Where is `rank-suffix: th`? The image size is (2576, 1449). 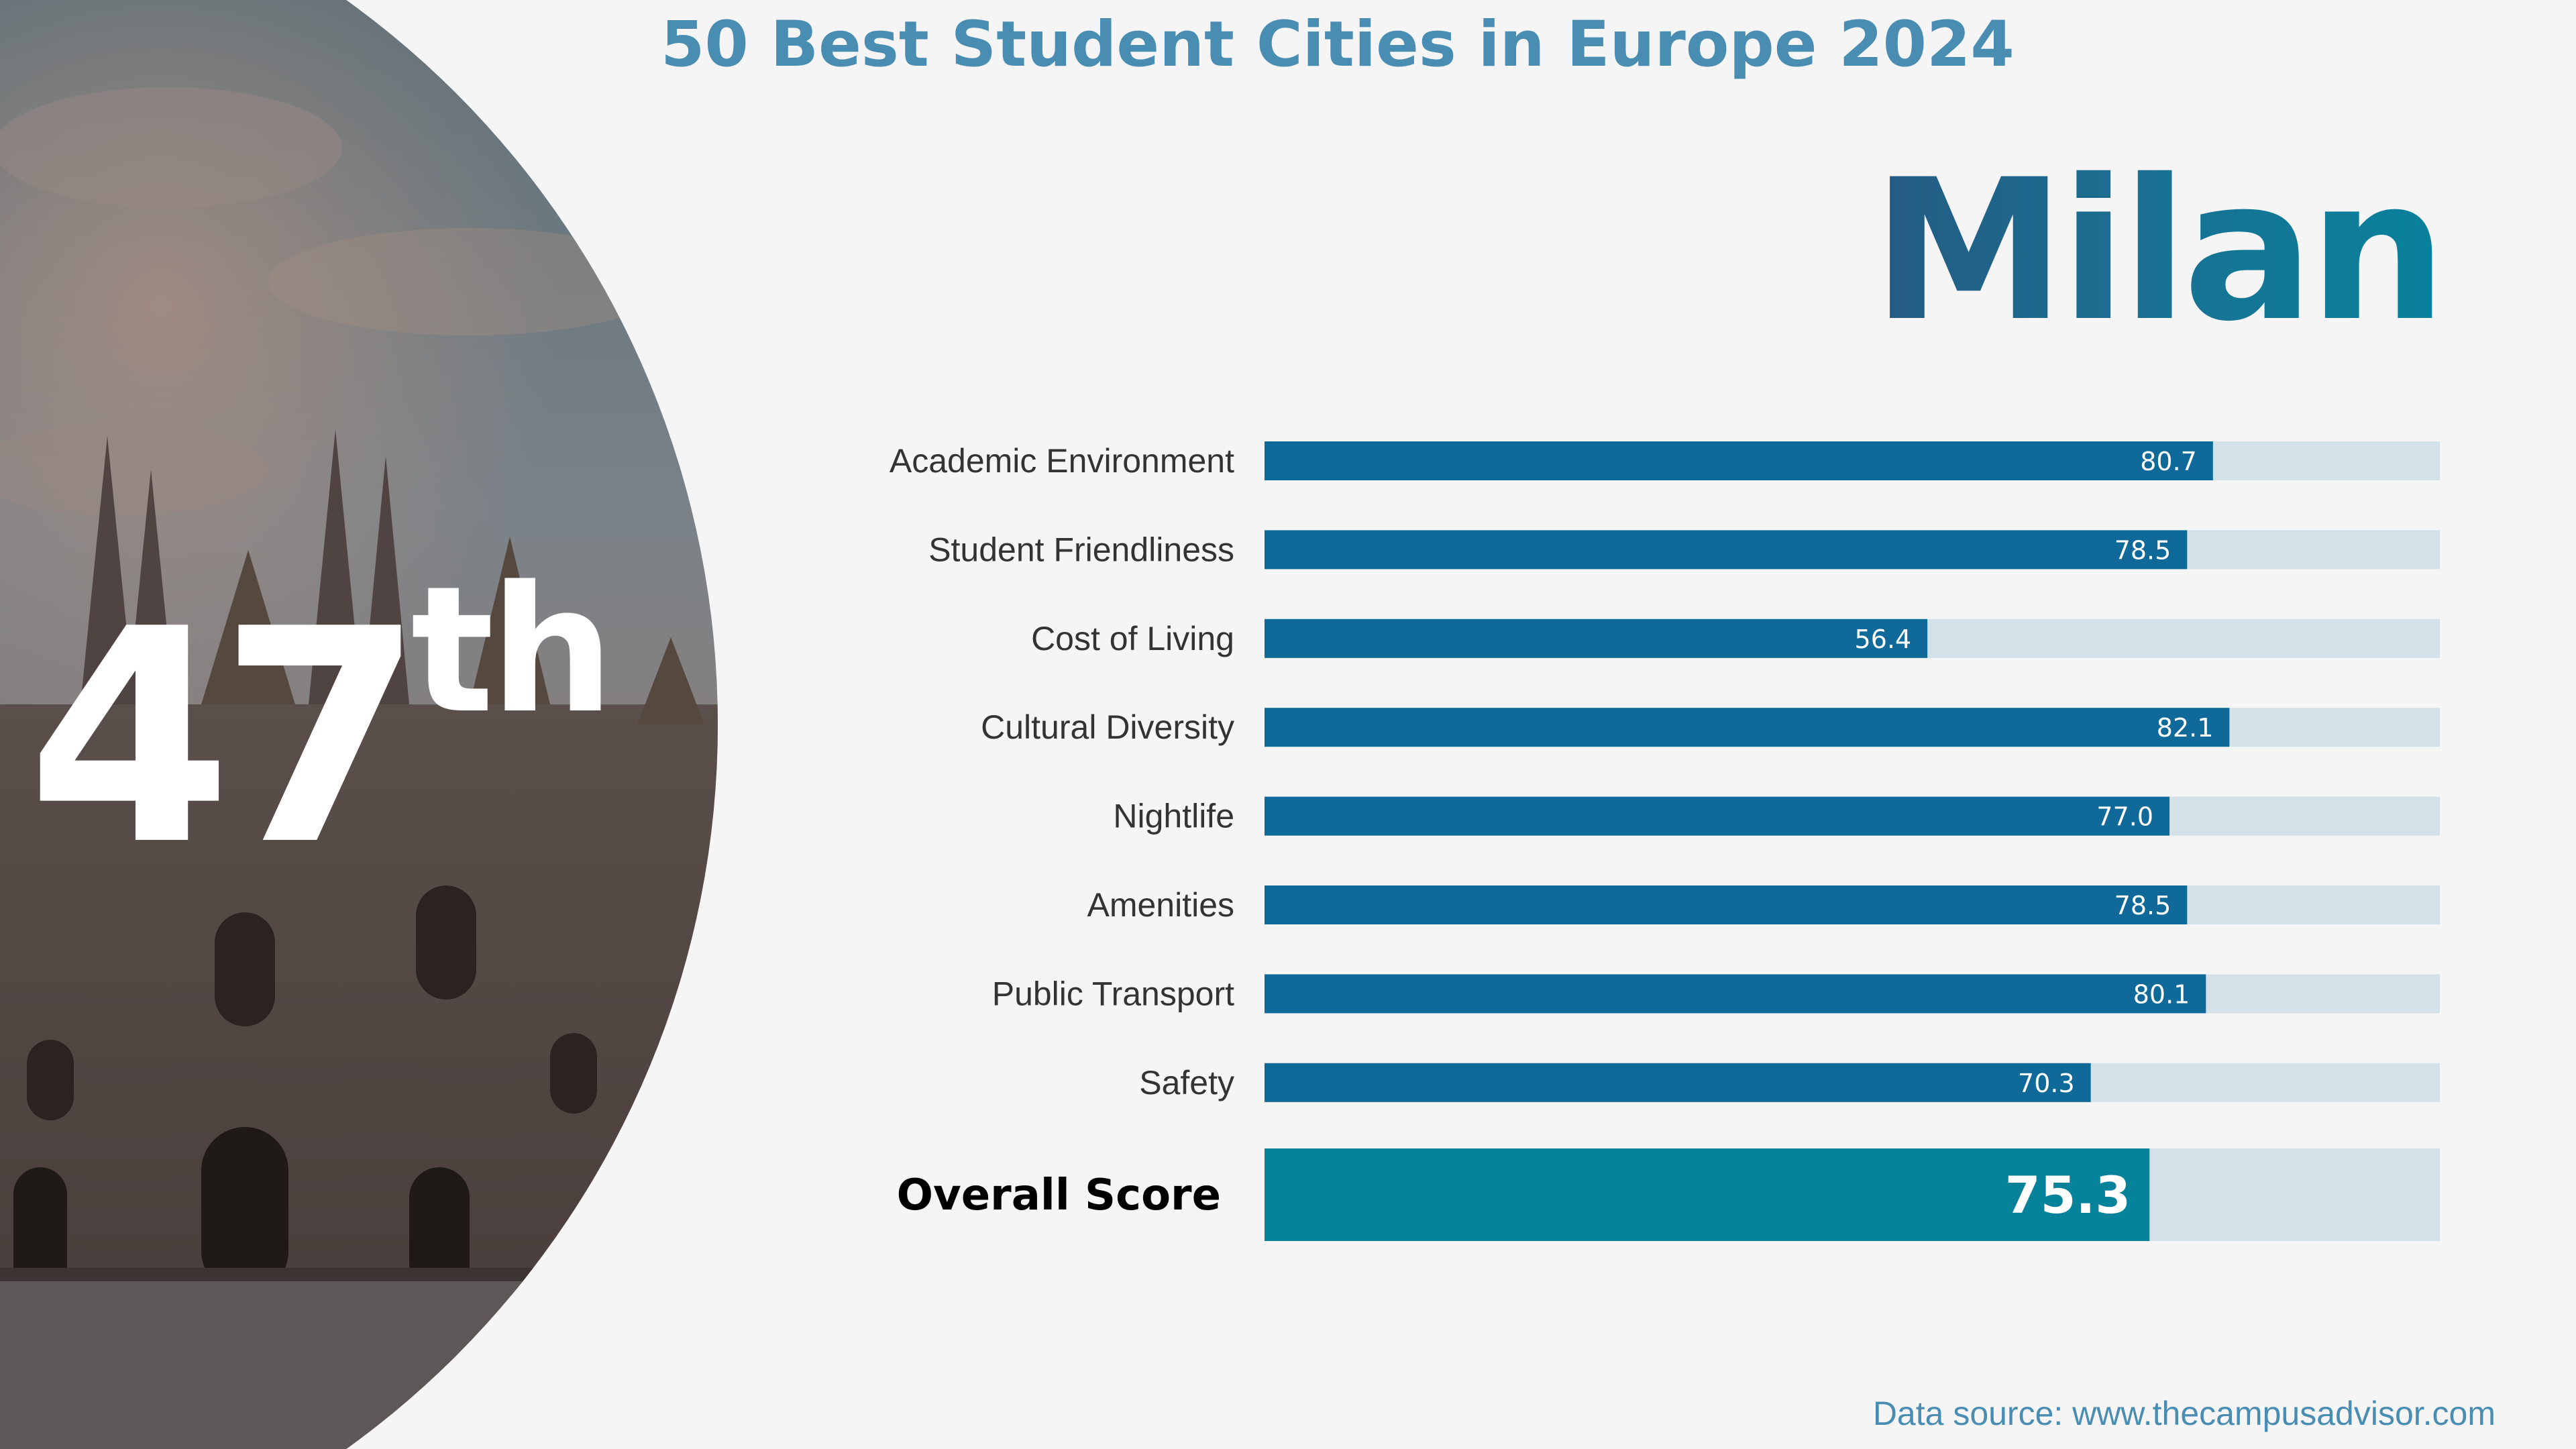 rank-suffix: th is located at coordinates (512, 650).